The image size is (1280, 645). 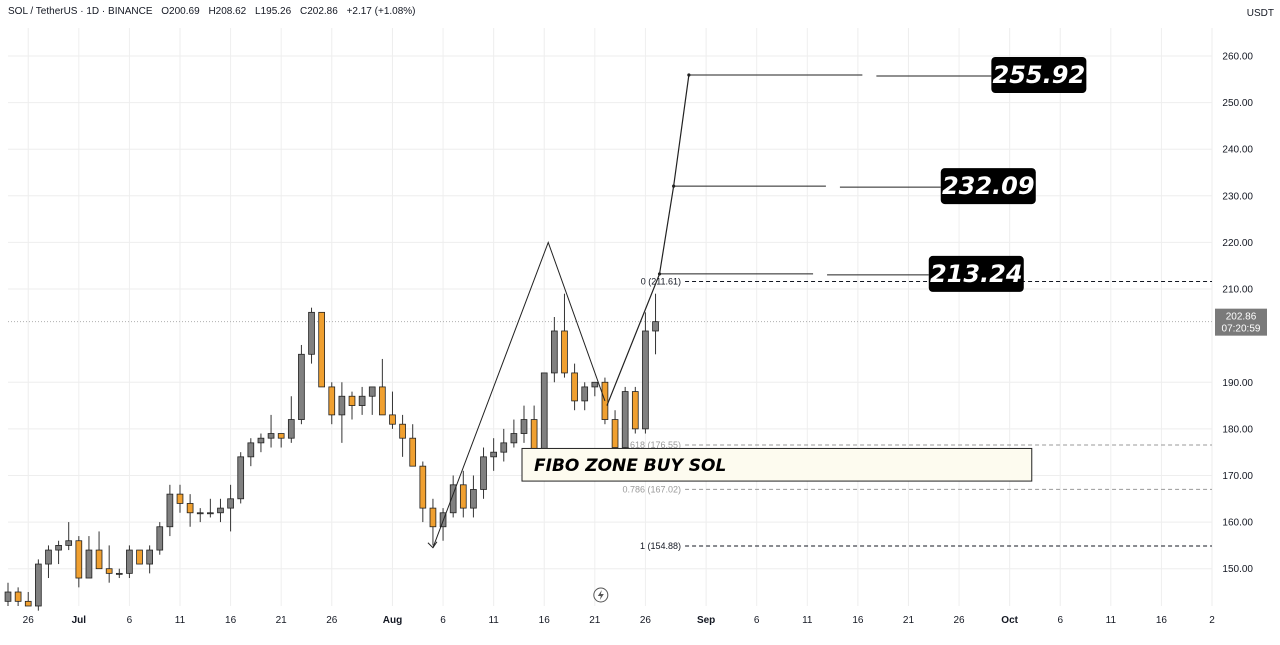 What do you see at coordinates (706, 620) in the screenshot?
I see `x-tick-label: Sep` at bounding box center [706, 620].